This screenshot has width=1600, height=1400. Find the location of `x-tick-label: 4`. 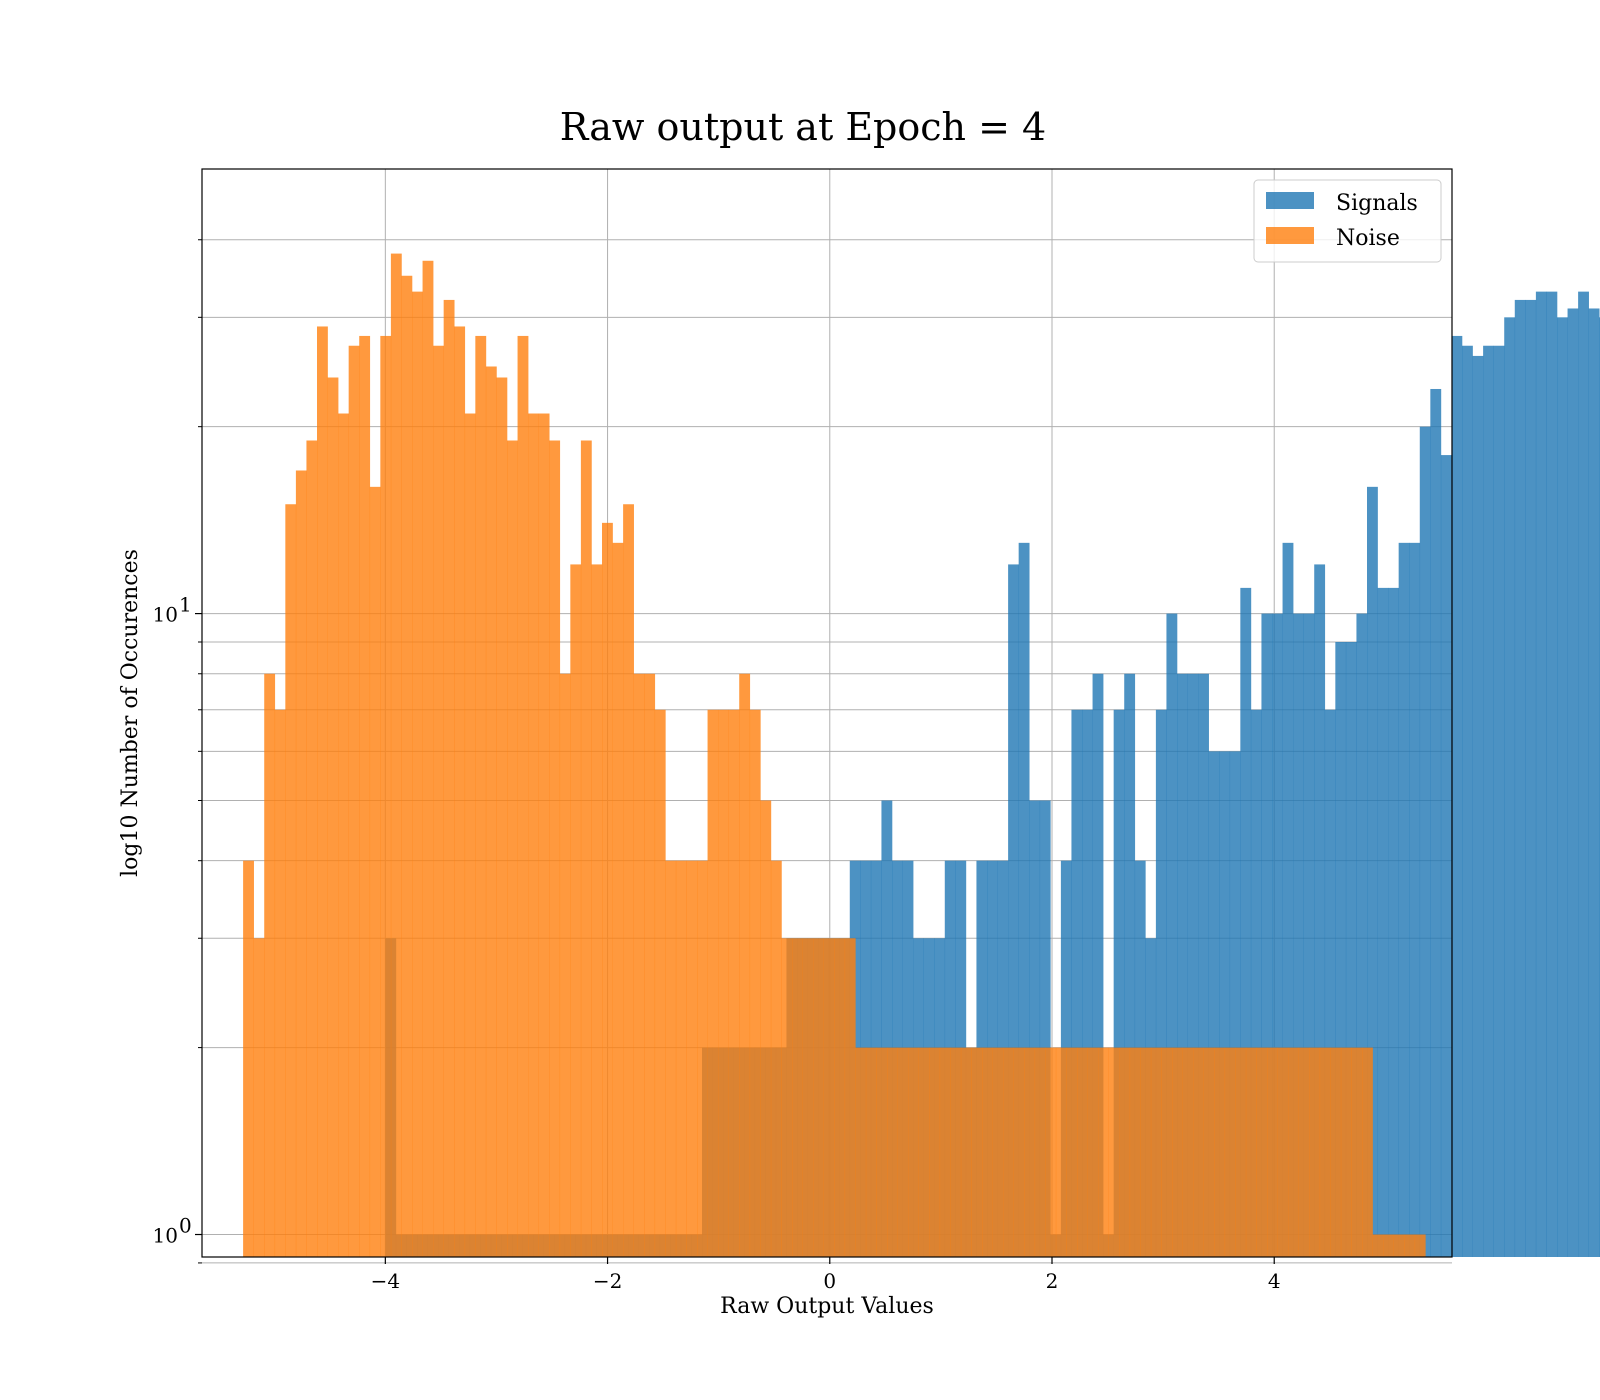

x-tick-label: 4 is located at coordinates (1274, 1281).